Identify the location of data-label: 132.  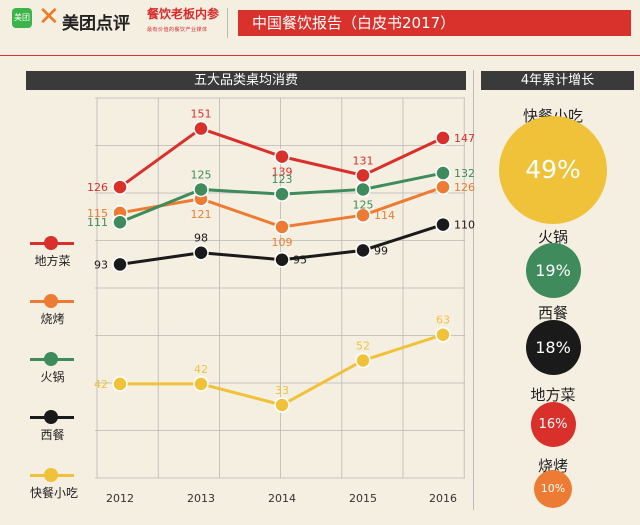
(464, 173).